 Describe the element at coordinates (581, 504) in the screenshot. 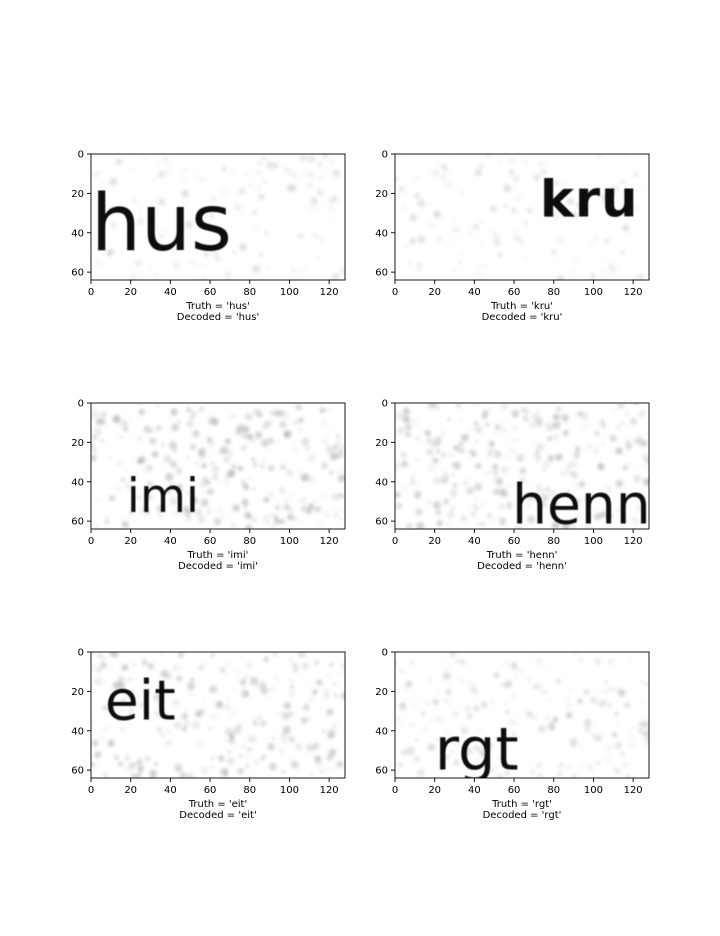

I see `image-word: henn` at that location.